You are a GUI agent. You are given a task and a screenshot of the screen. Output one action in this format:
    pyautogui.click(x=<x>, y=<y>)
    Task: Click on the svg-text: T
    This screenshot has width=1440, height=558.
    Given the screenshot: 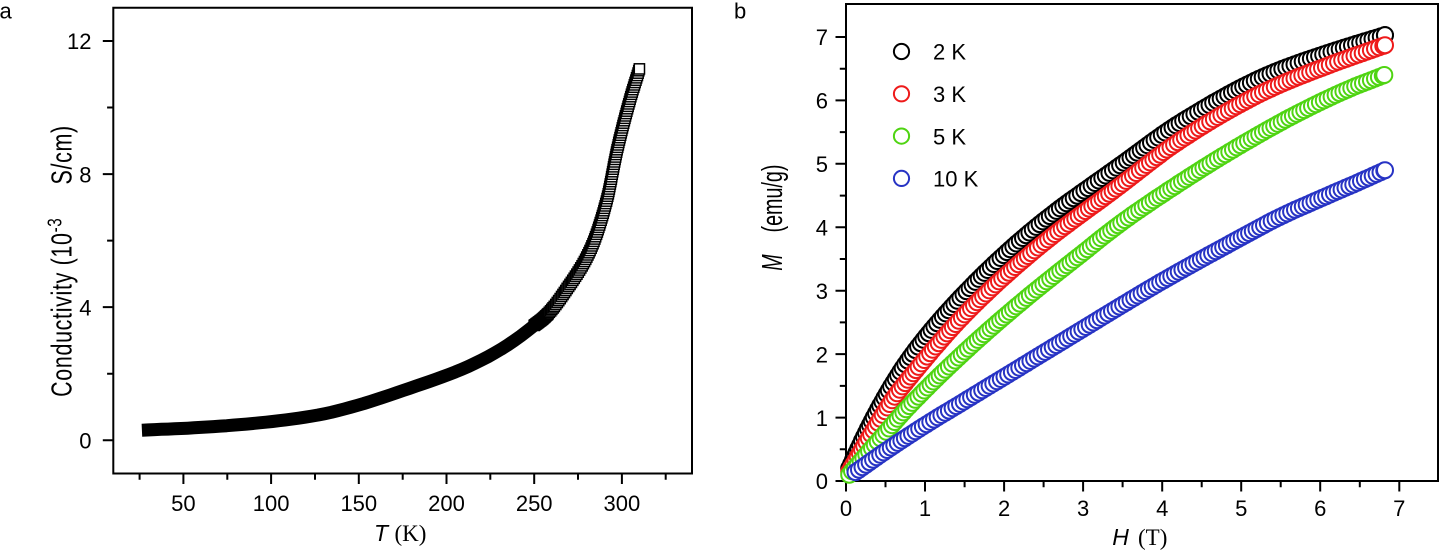 What is the action you would take?
    pyautogui.click(x=382, y=533)
    